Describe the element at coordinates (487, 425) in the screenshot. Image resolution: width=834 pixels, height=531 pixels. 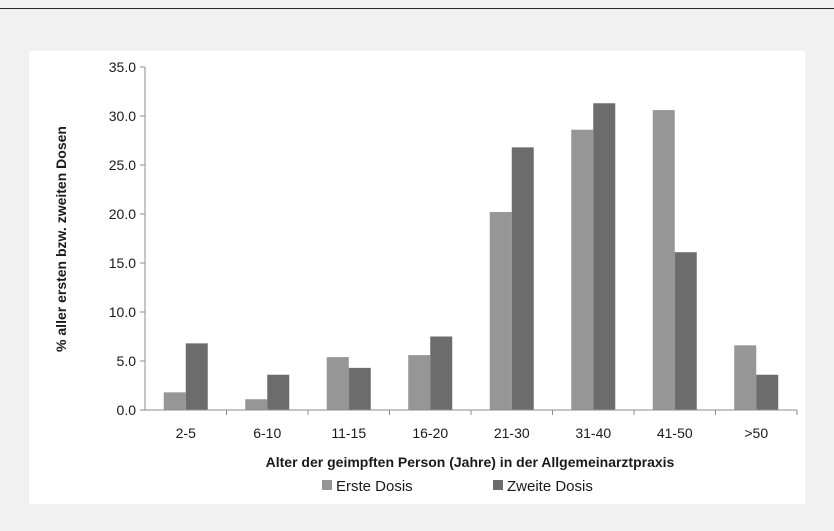
I see `x-axis-ticks: 2-5 6-10 11-15 16-20 21-30 31-40 41-50 >50` at that location.